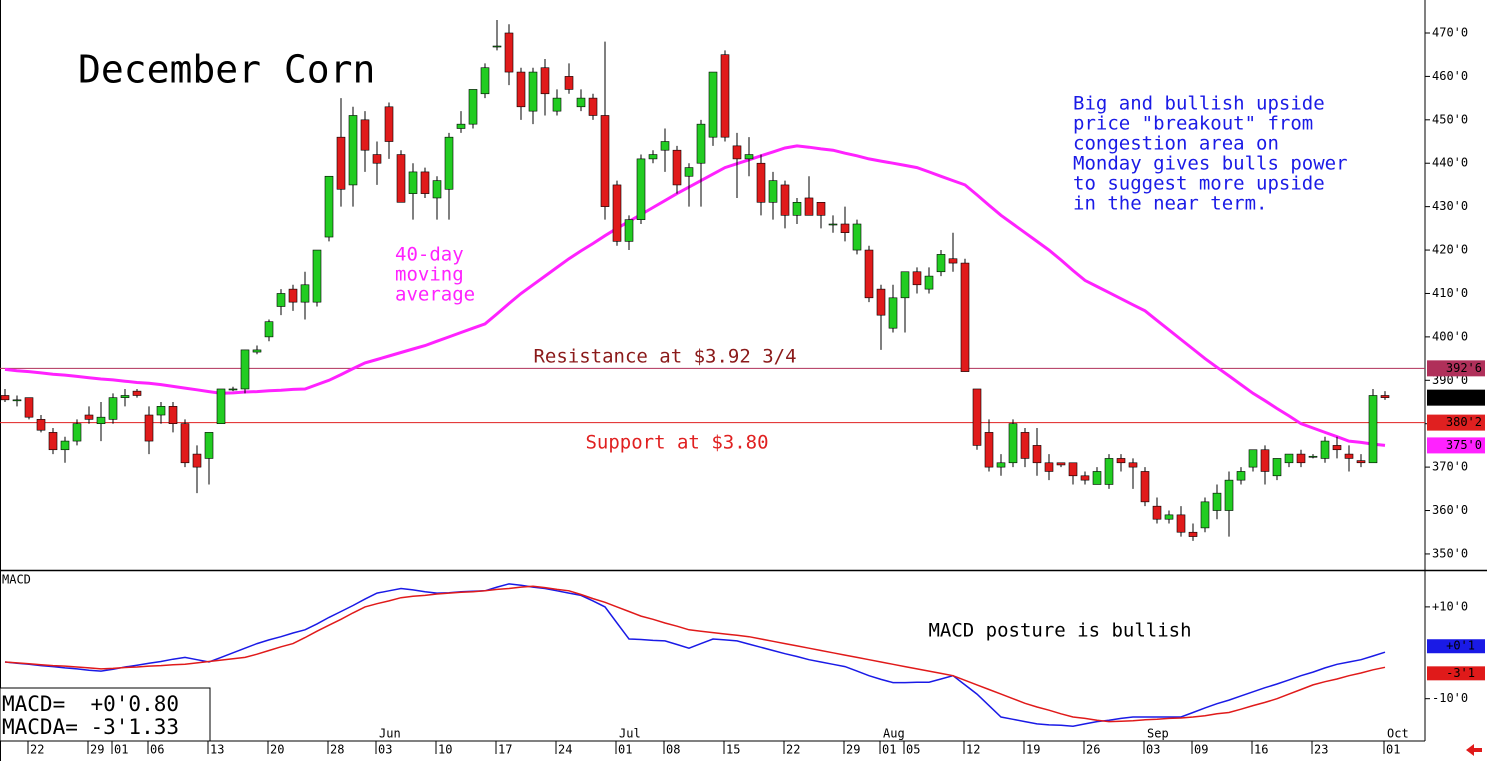 This screenshot has height=761, width=1487. What do you see at coordinates (1059, 631) in the screenshot?
I see `annotation: MACD posture is bullish` at bounding box center [1059, 631].